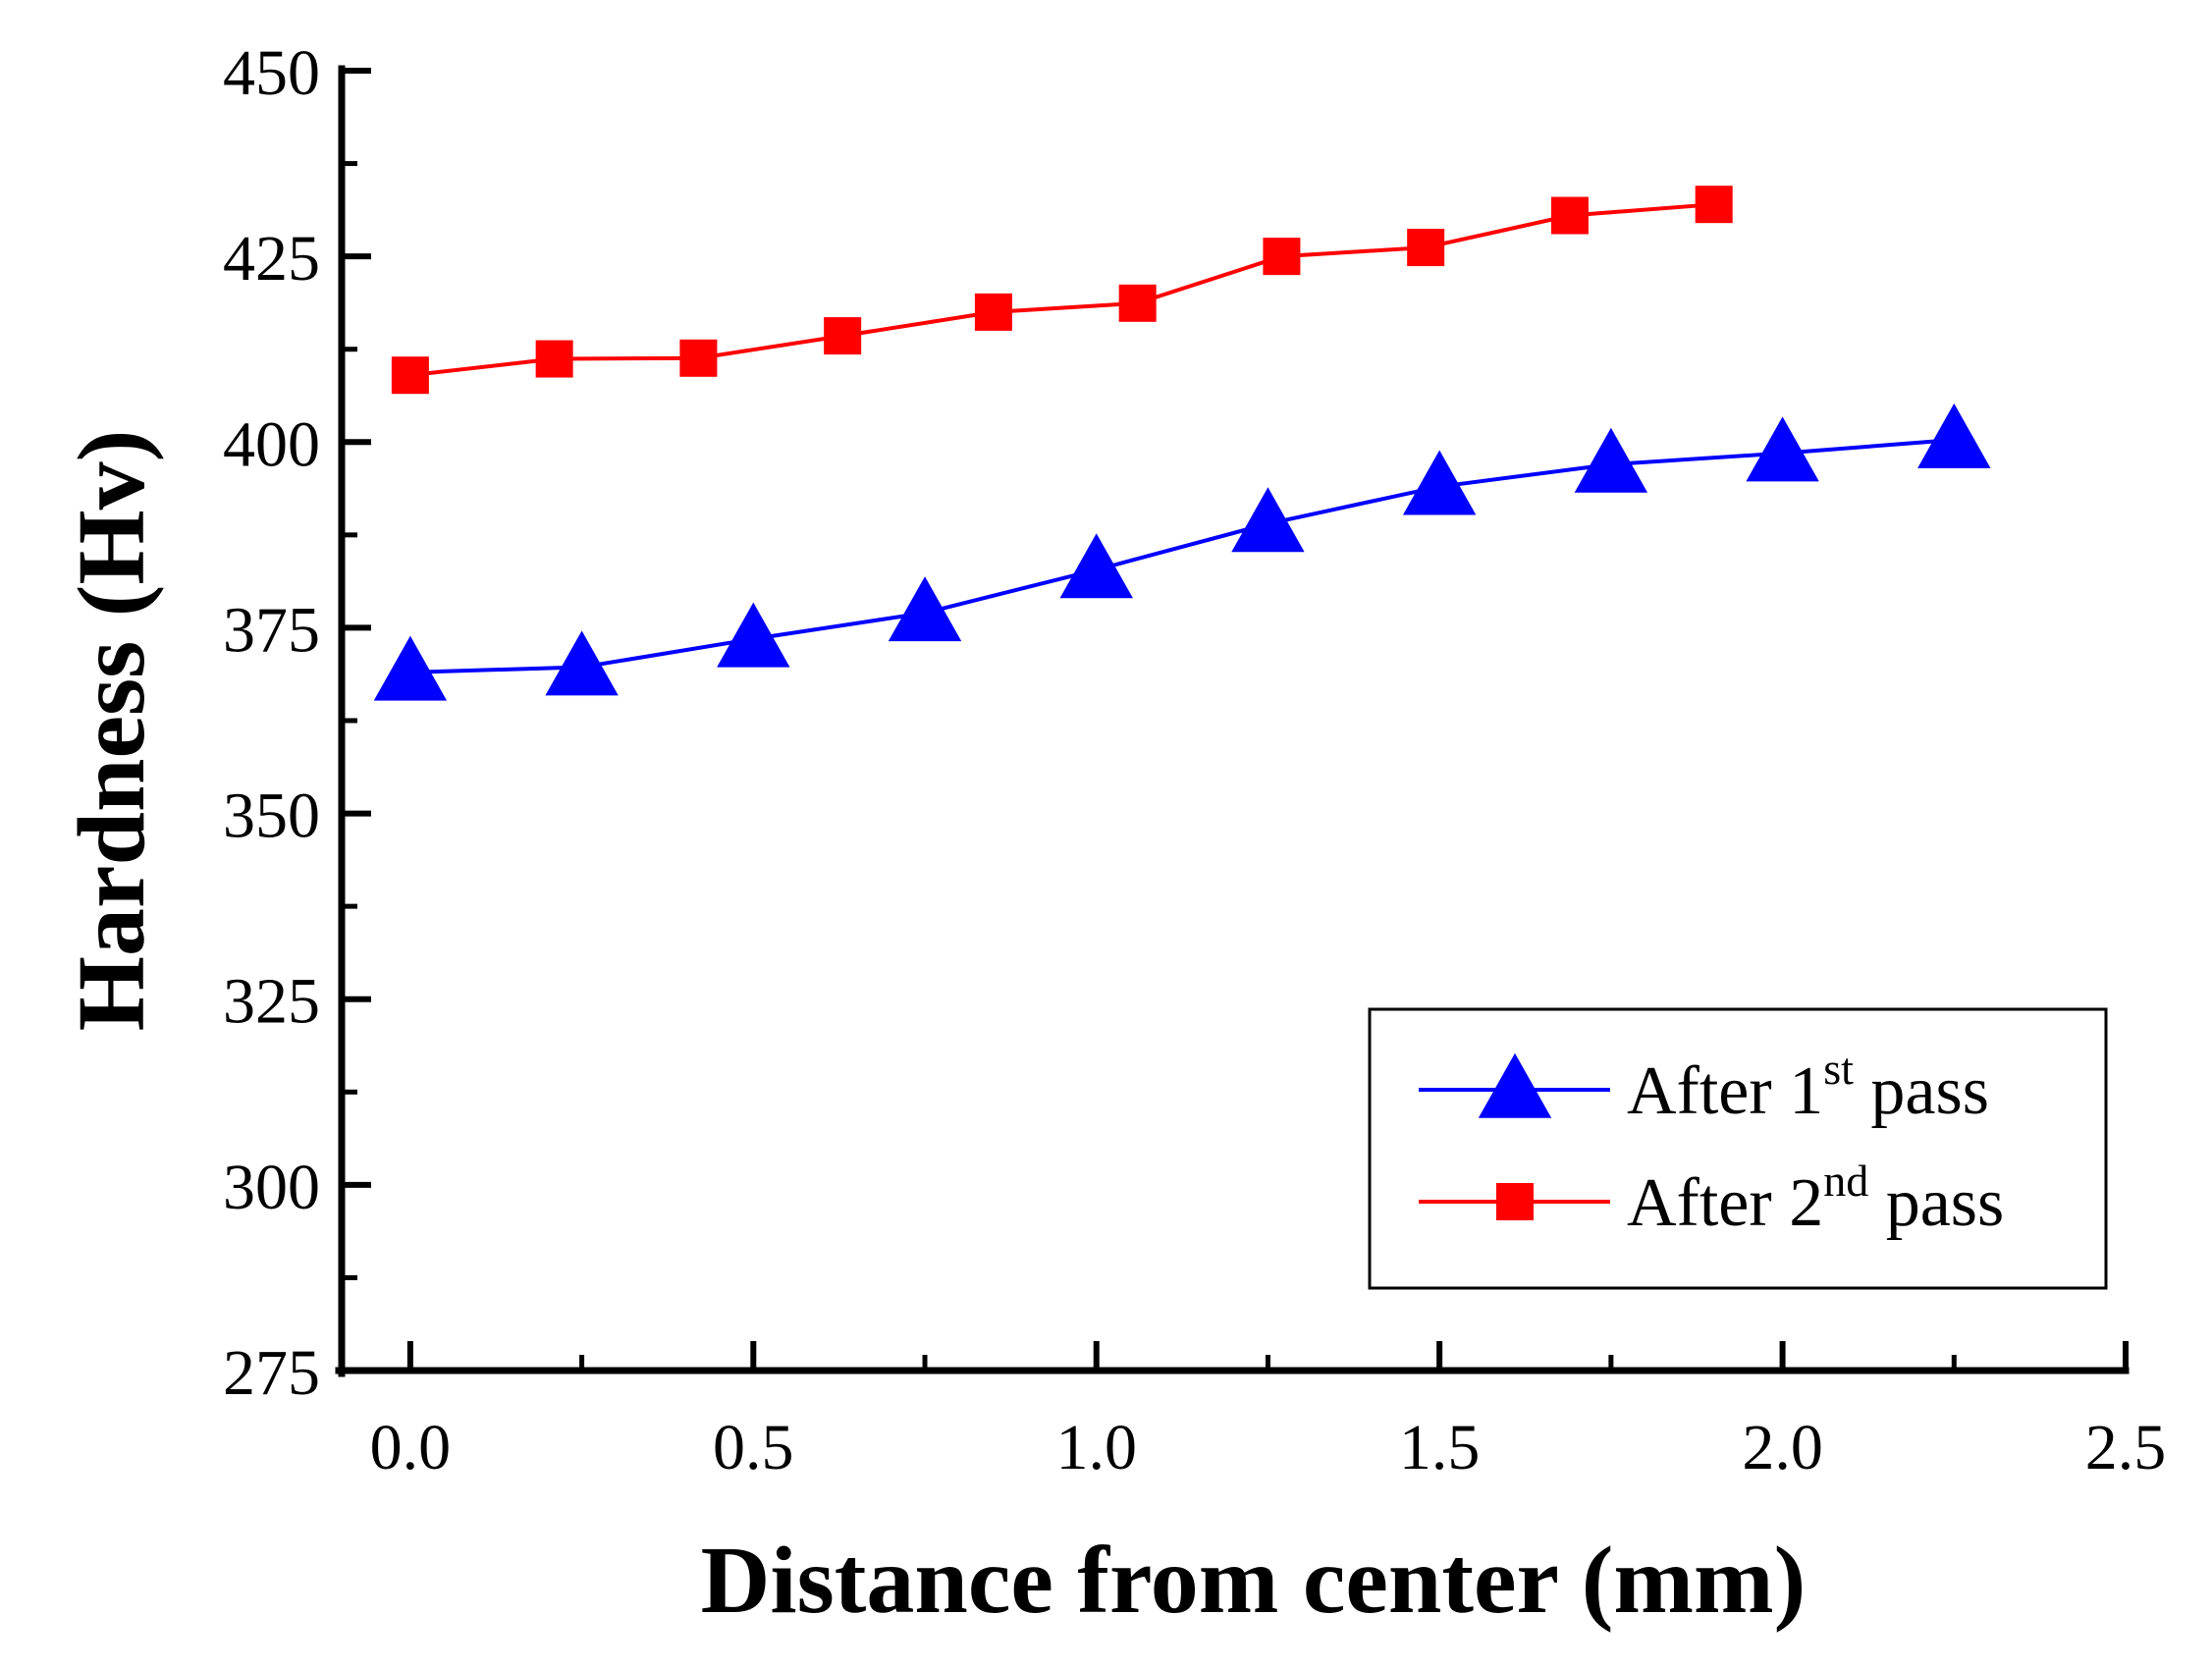 Image resolution: width=2212 pixels, height=1669 pixels. Describe the element at coordinates (1783, 1447) in the screenshot. I see `x-tick-label: 2.0` at that location.